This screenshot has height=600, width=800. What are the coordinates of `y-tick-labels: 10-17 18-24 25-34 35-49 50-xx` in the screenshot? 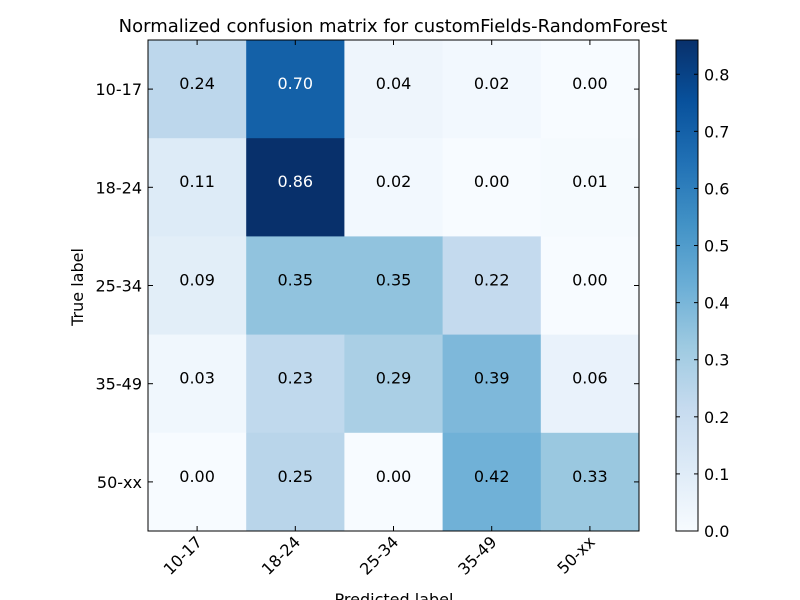 It's located at (119, 286).